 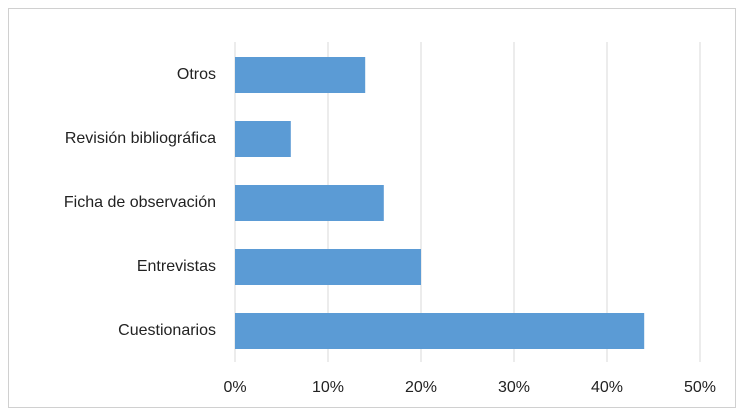 What do you see at coordinates (167, 330) in the screenshot?
I see `y-tick-label: Cuestionarios` at bounding box center [167, 330].